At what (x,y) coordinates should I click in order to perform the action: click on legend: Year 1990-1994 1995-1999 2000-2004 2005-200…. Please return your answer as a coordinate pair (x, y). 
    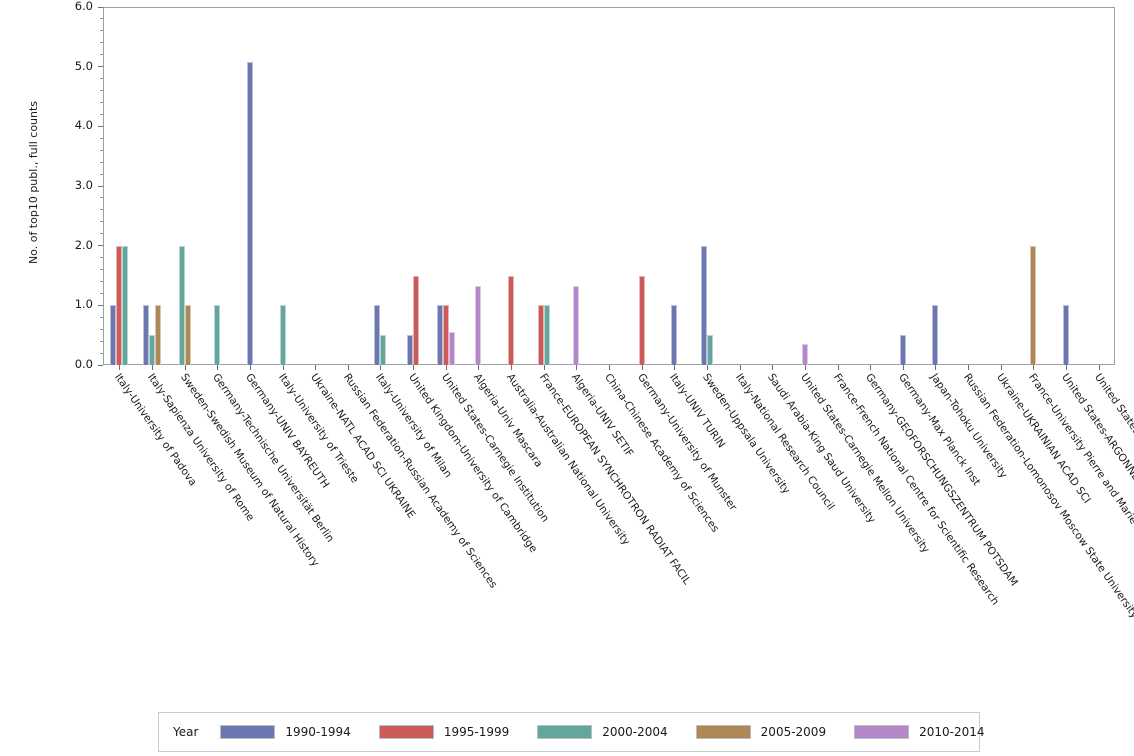
    Looking at the image, I should click on (571, 732).